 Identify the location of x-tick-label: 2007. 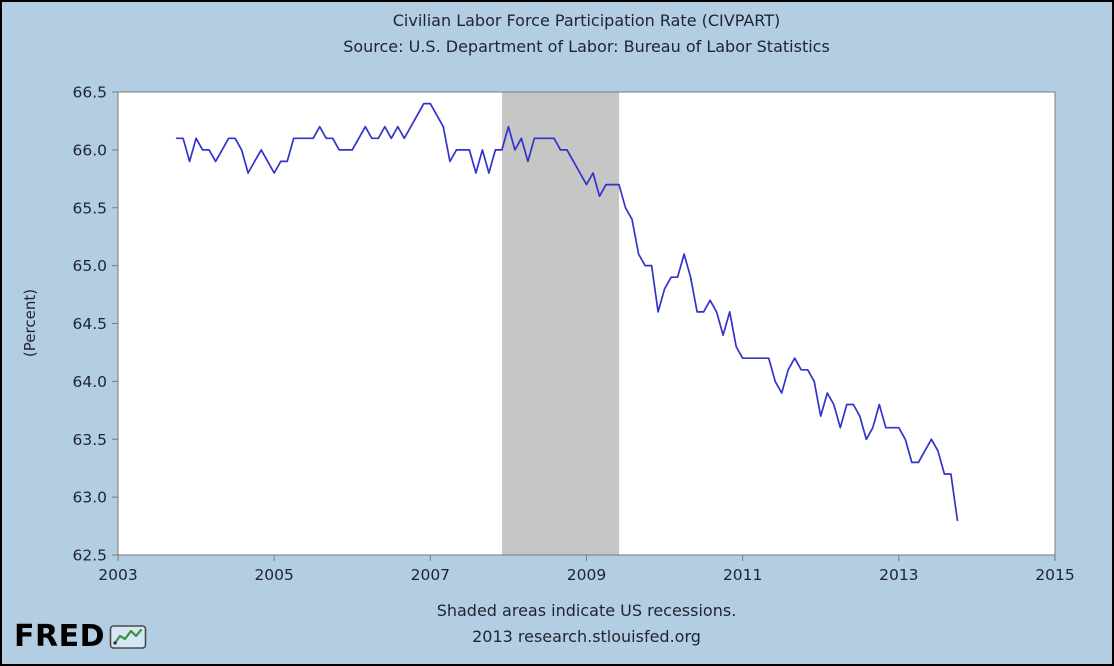
(430, 575).